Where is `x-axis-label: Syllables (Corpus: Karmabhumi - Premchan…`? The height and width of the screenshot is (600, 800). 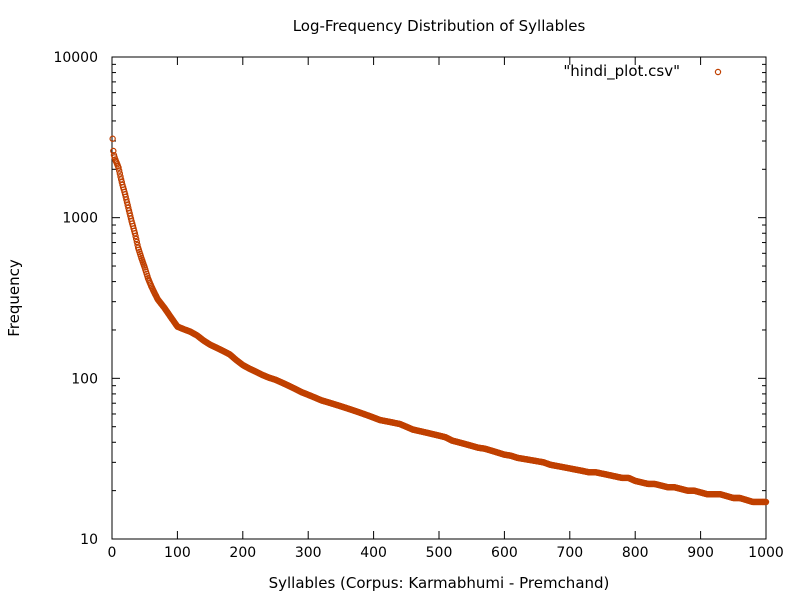
x-axis-label: Syllables (Corpus: Karmabhumi - Premchan… is located at coordinates (439, 583).